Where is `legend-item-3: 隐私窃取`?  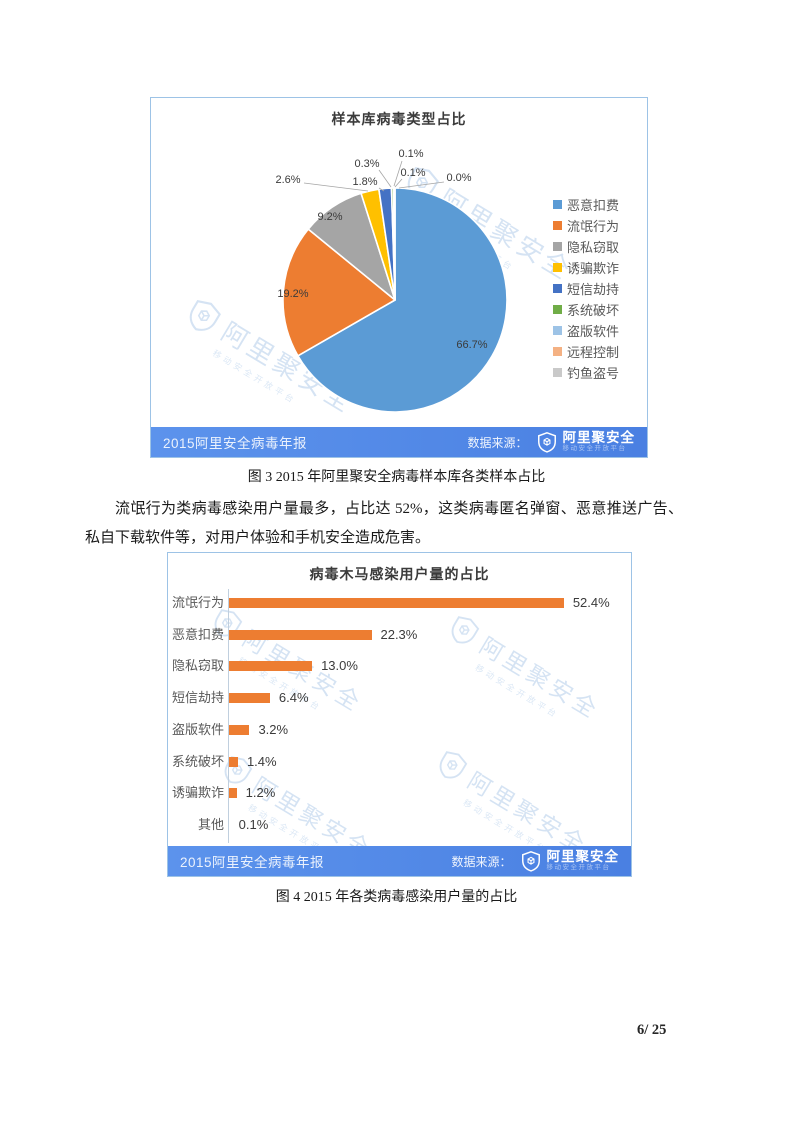
legend-item-3: 隐私窃取 is located at coordinates (586, 247).